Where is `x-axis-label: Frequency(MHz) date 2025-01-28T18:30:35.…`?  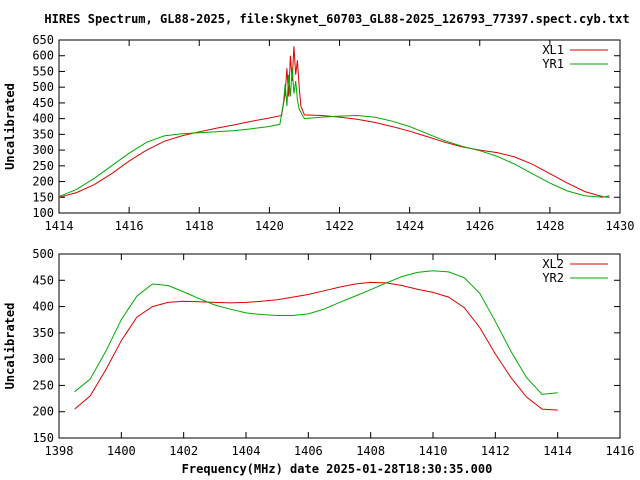
x-axis-label: Frequency(MHz) date 2025-01-28T18:30:35.… is located at coordinates (337, 469).